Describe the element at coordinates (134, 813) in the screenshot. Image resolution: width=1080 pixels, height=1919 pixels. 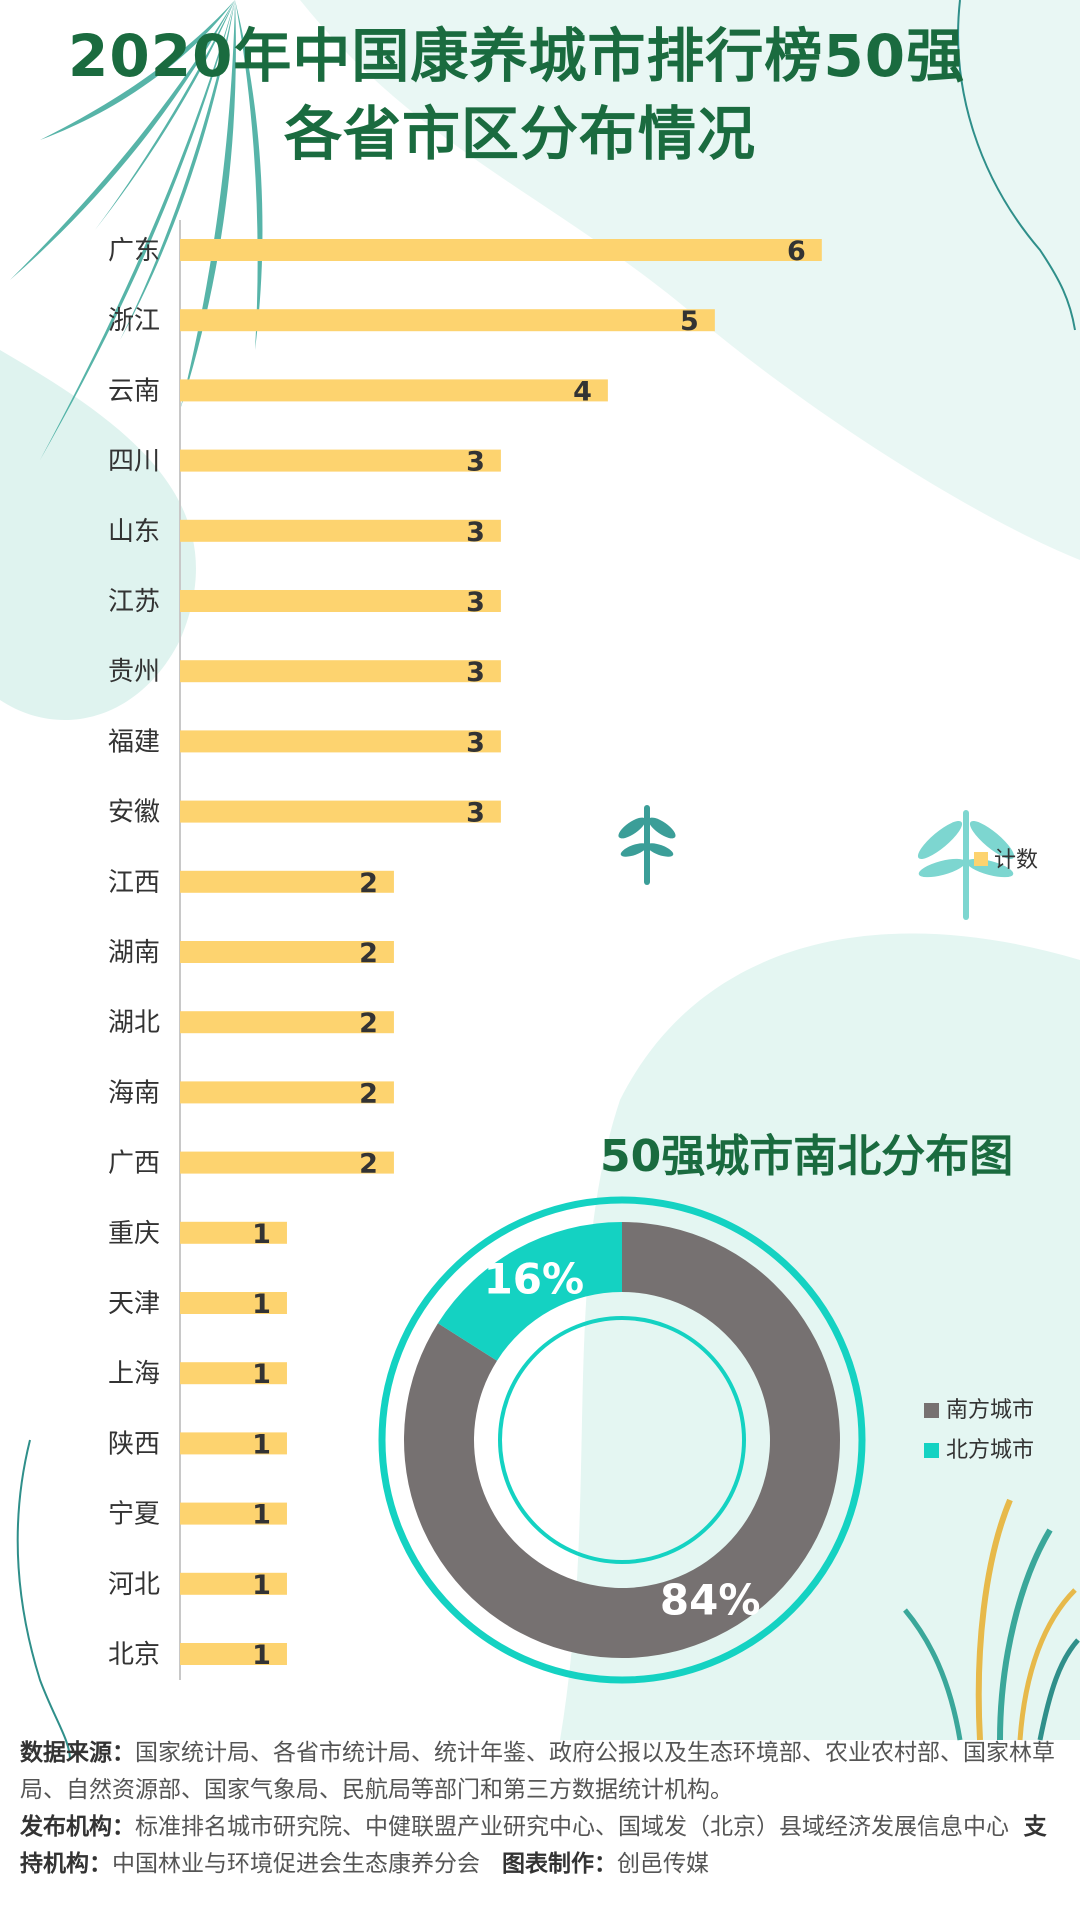
I see `category-label: 安徽` at that location.